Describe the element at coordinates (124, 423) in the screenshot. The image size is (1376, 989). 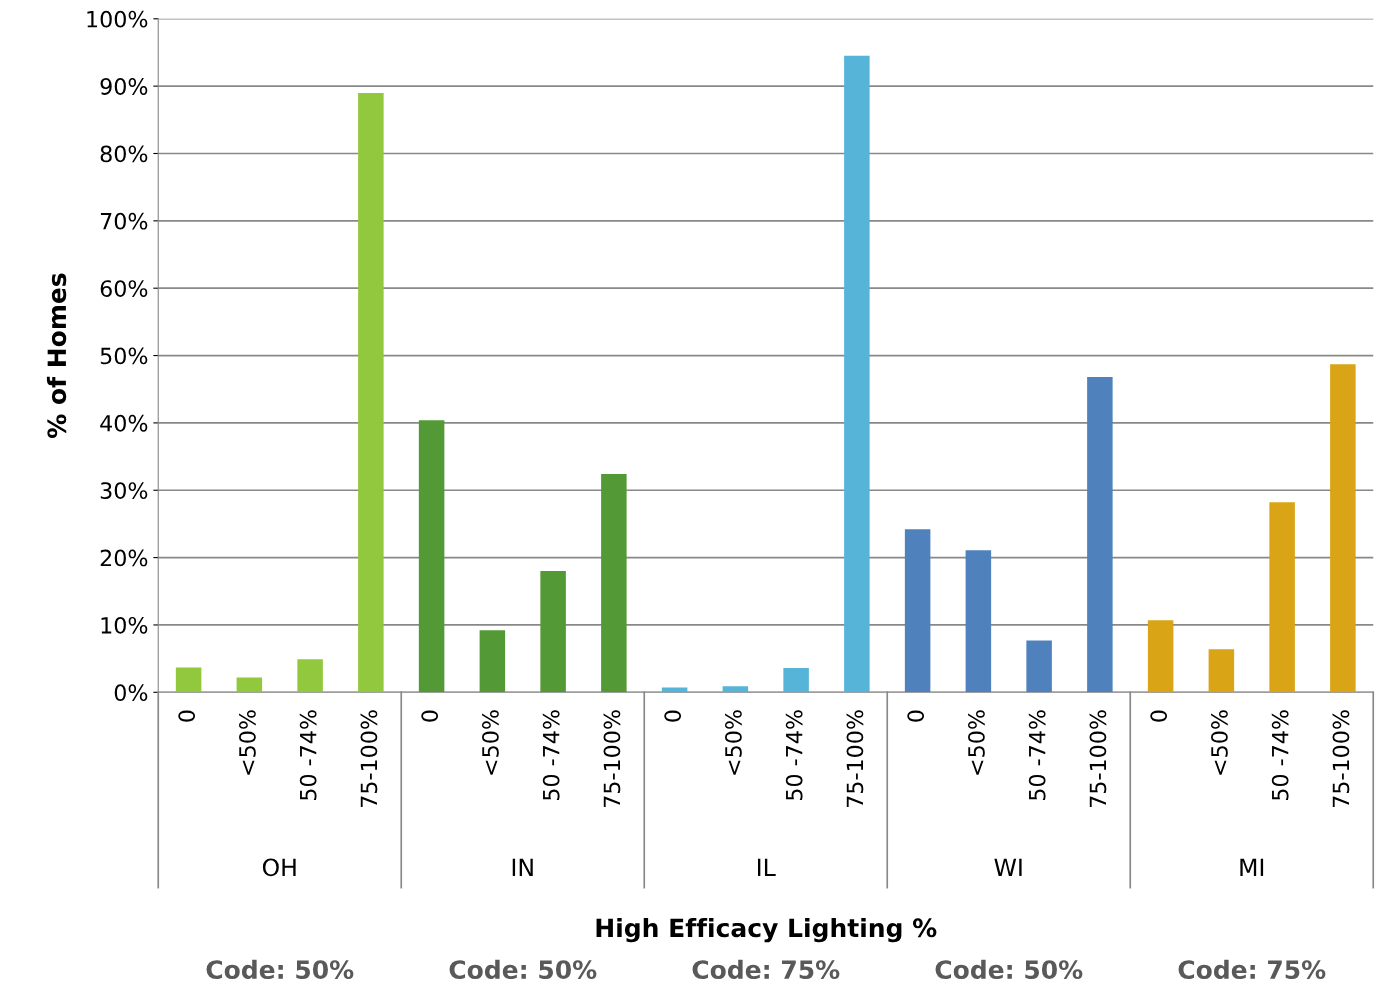
I see `y-tick-label: 40%` at that location.